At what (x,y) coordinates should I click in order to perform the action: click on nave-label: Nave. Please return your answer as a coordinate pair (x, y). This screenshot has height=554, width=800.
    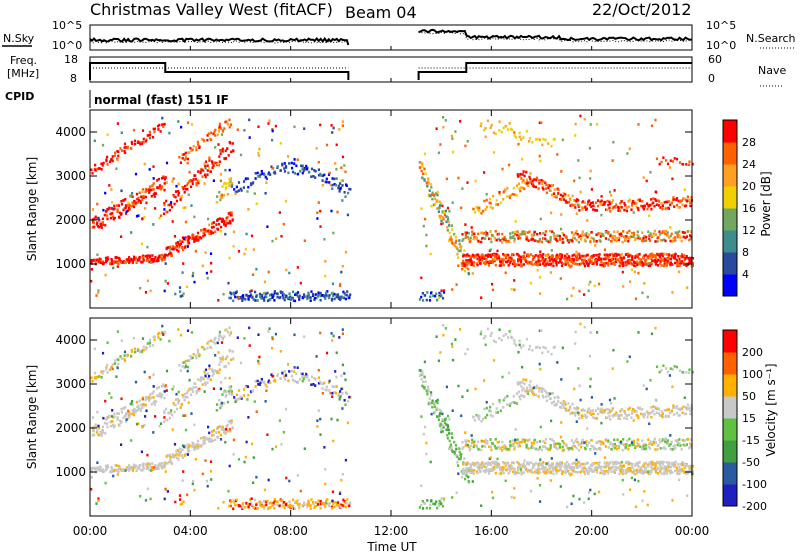
    Looking at the image, I should click on (772, 70).